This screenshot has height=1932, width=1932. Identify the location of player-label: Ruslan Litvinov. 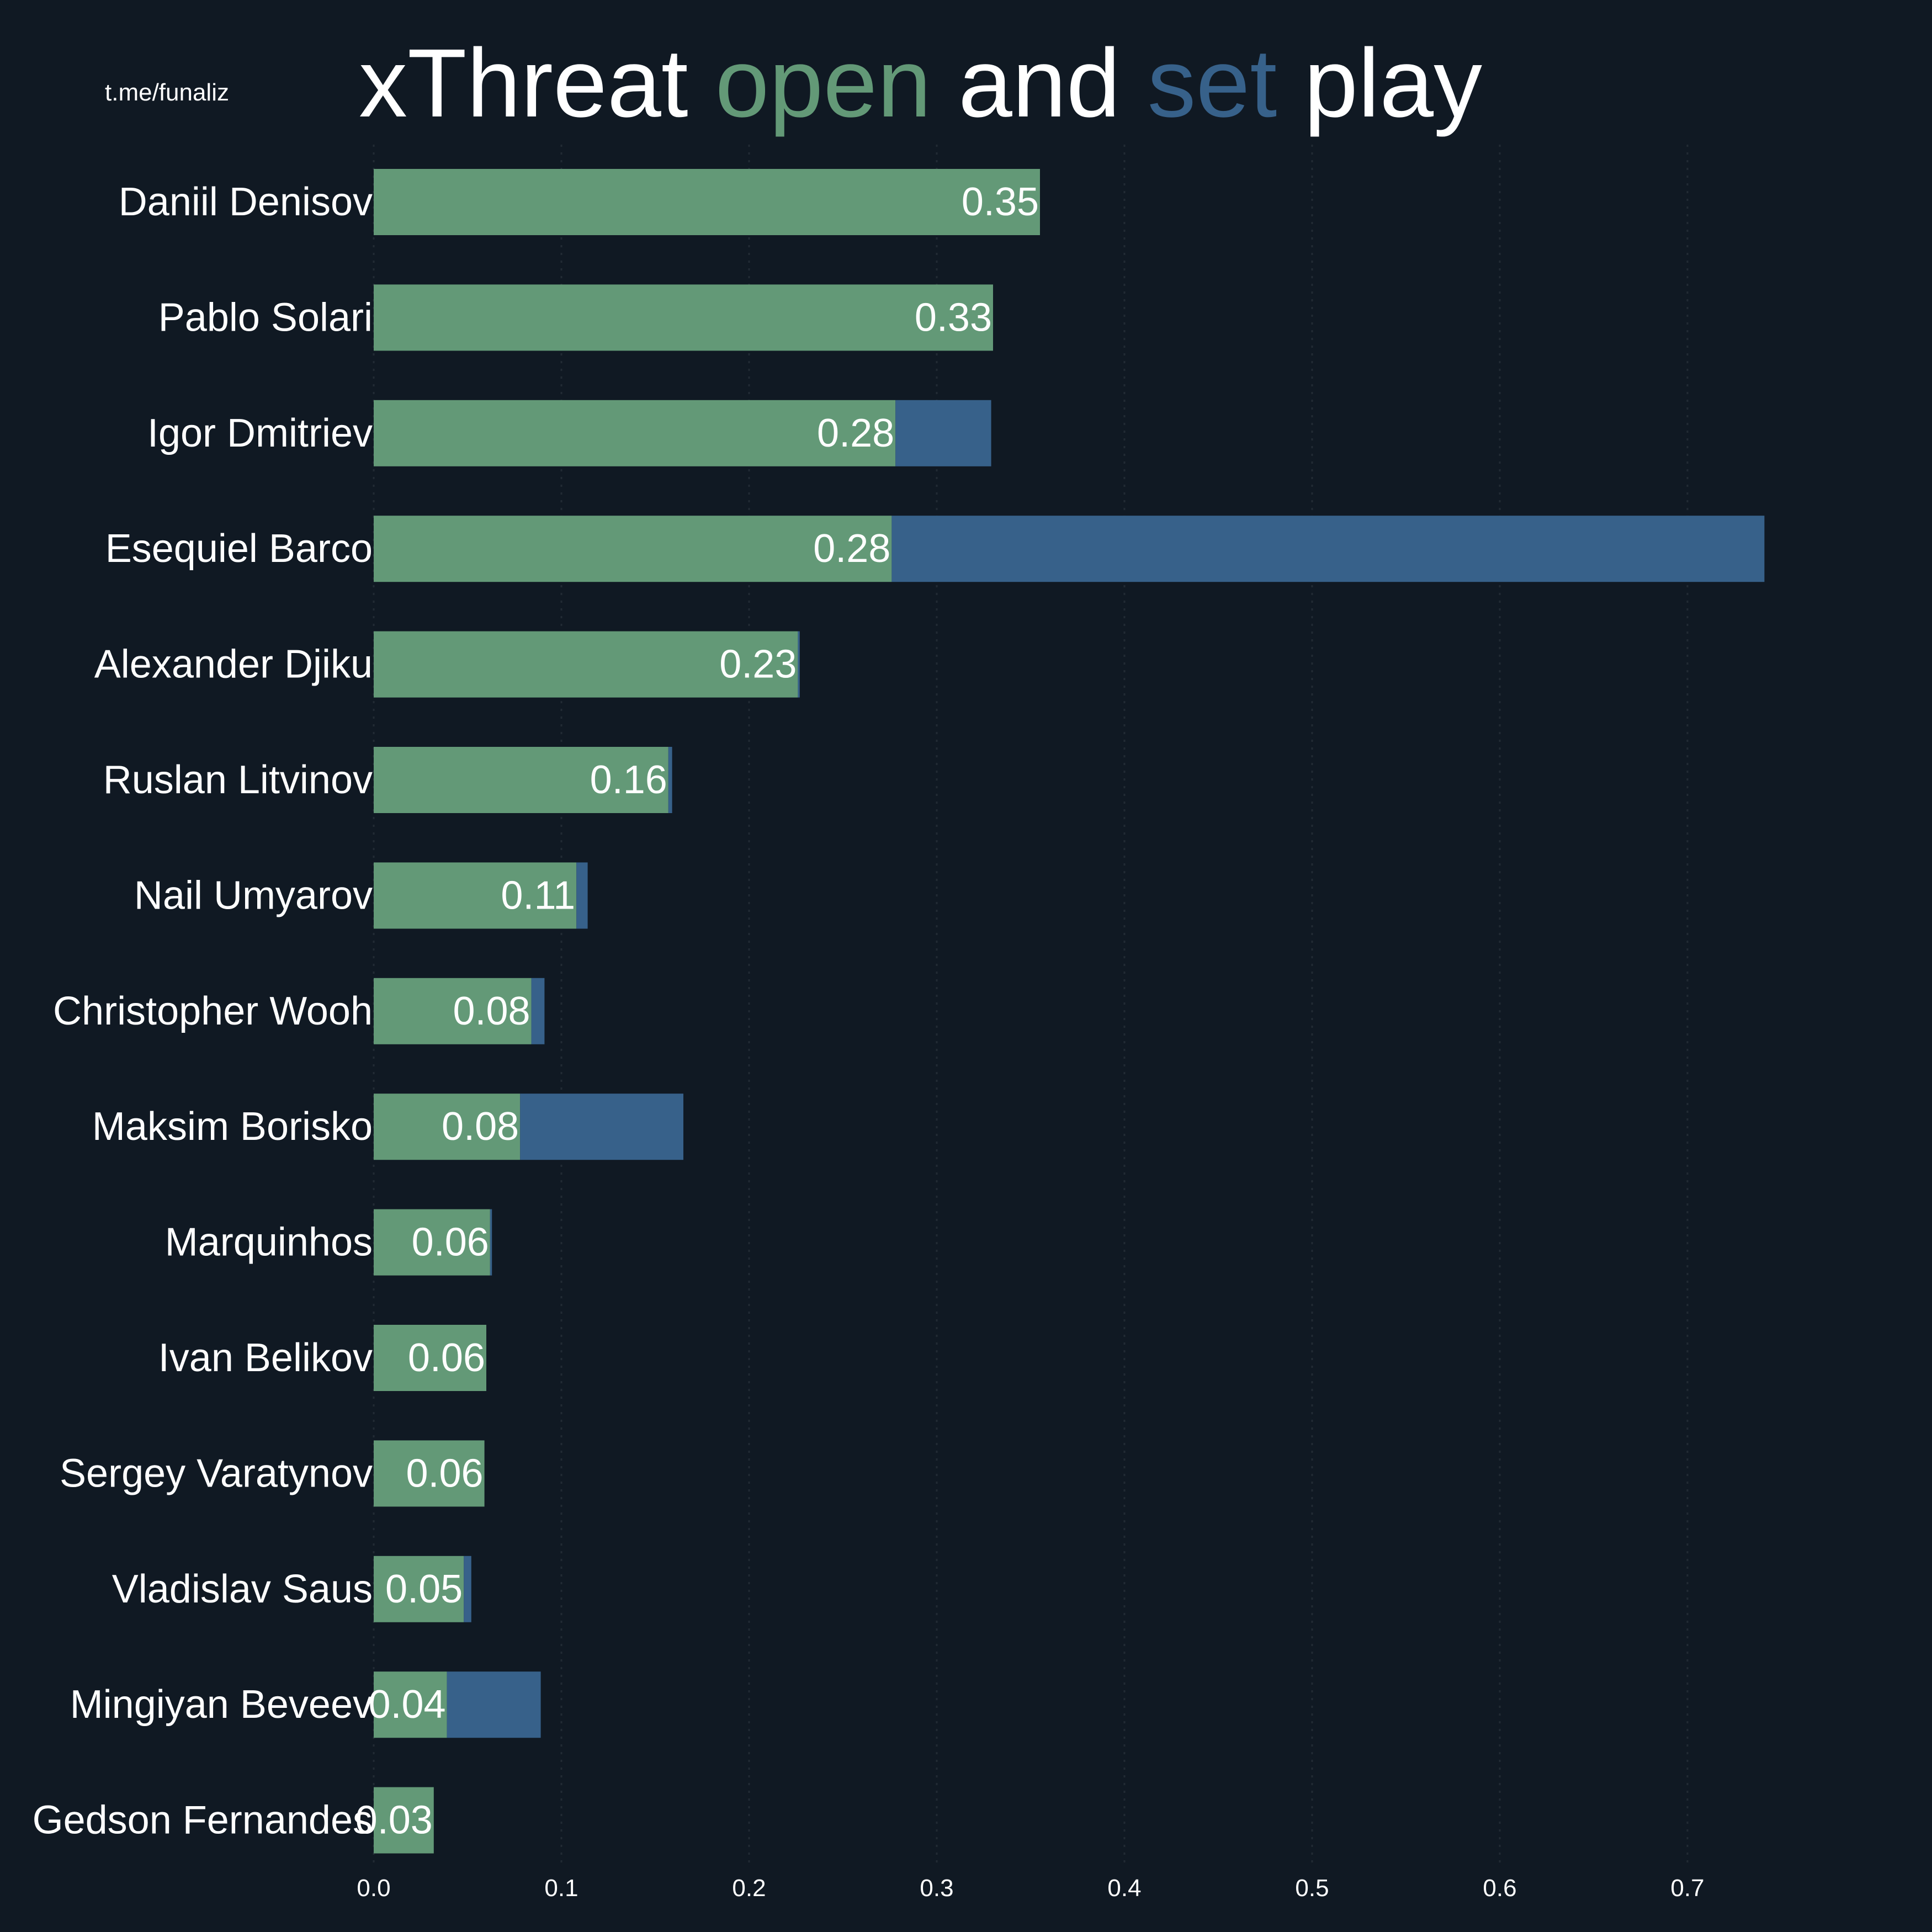
(238, 780).